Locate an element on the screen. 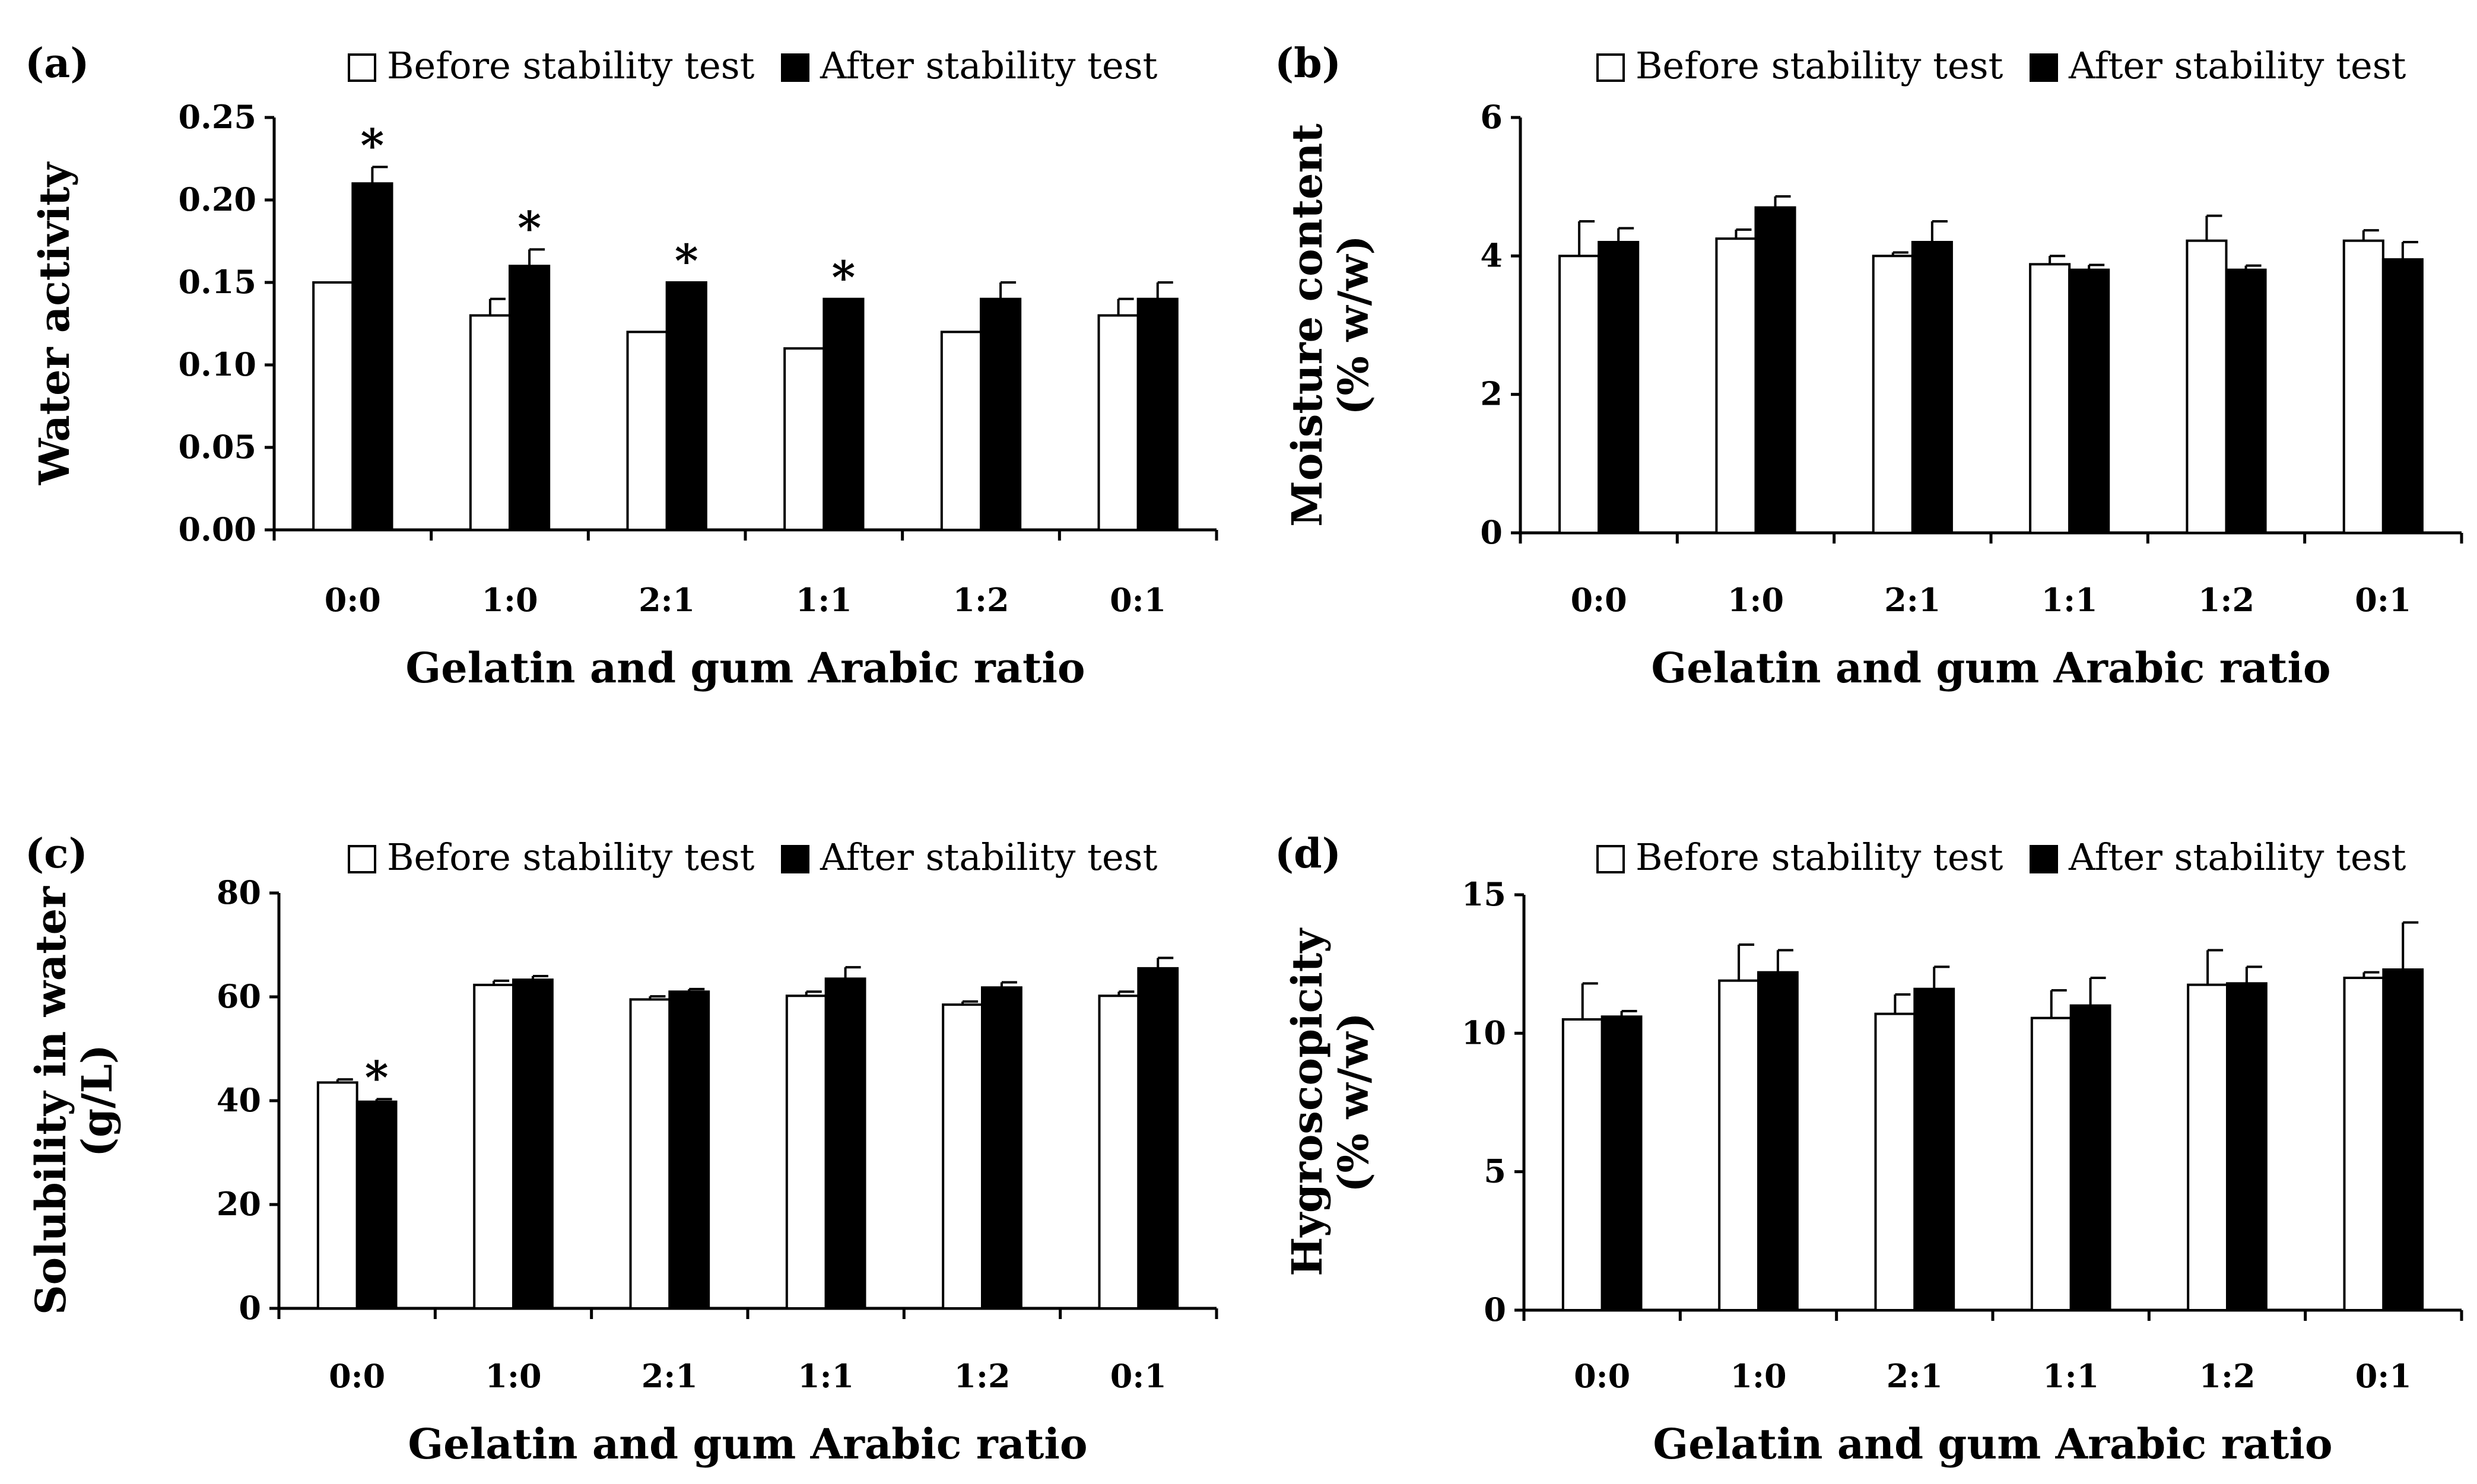 The height and width of the screenshot is (1484, 2477). y-tick-label: 0.10 is located at coordinates (217, 364).